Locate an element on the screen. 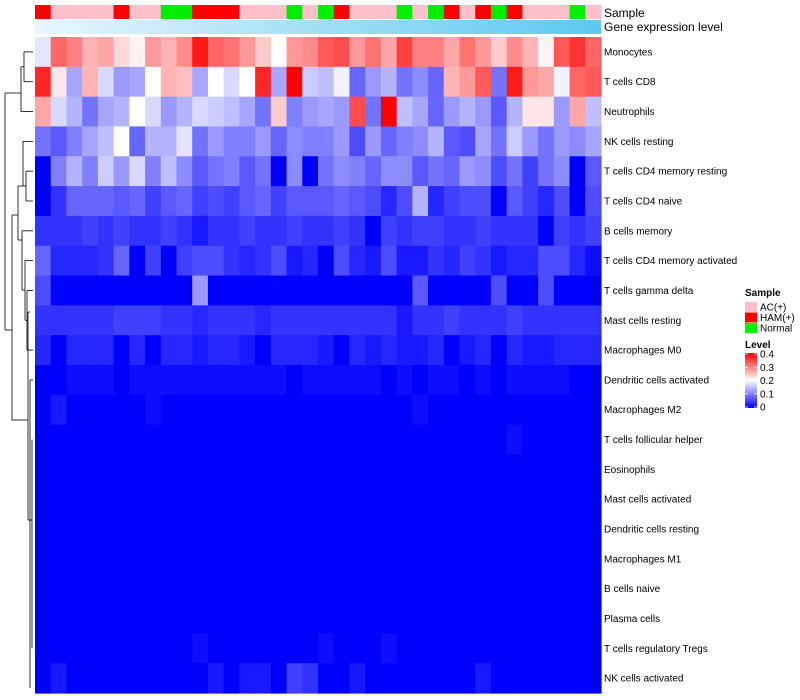 The image size is (800, 700). sample-annotation-label: Sample is located at coordinates (624, 13).